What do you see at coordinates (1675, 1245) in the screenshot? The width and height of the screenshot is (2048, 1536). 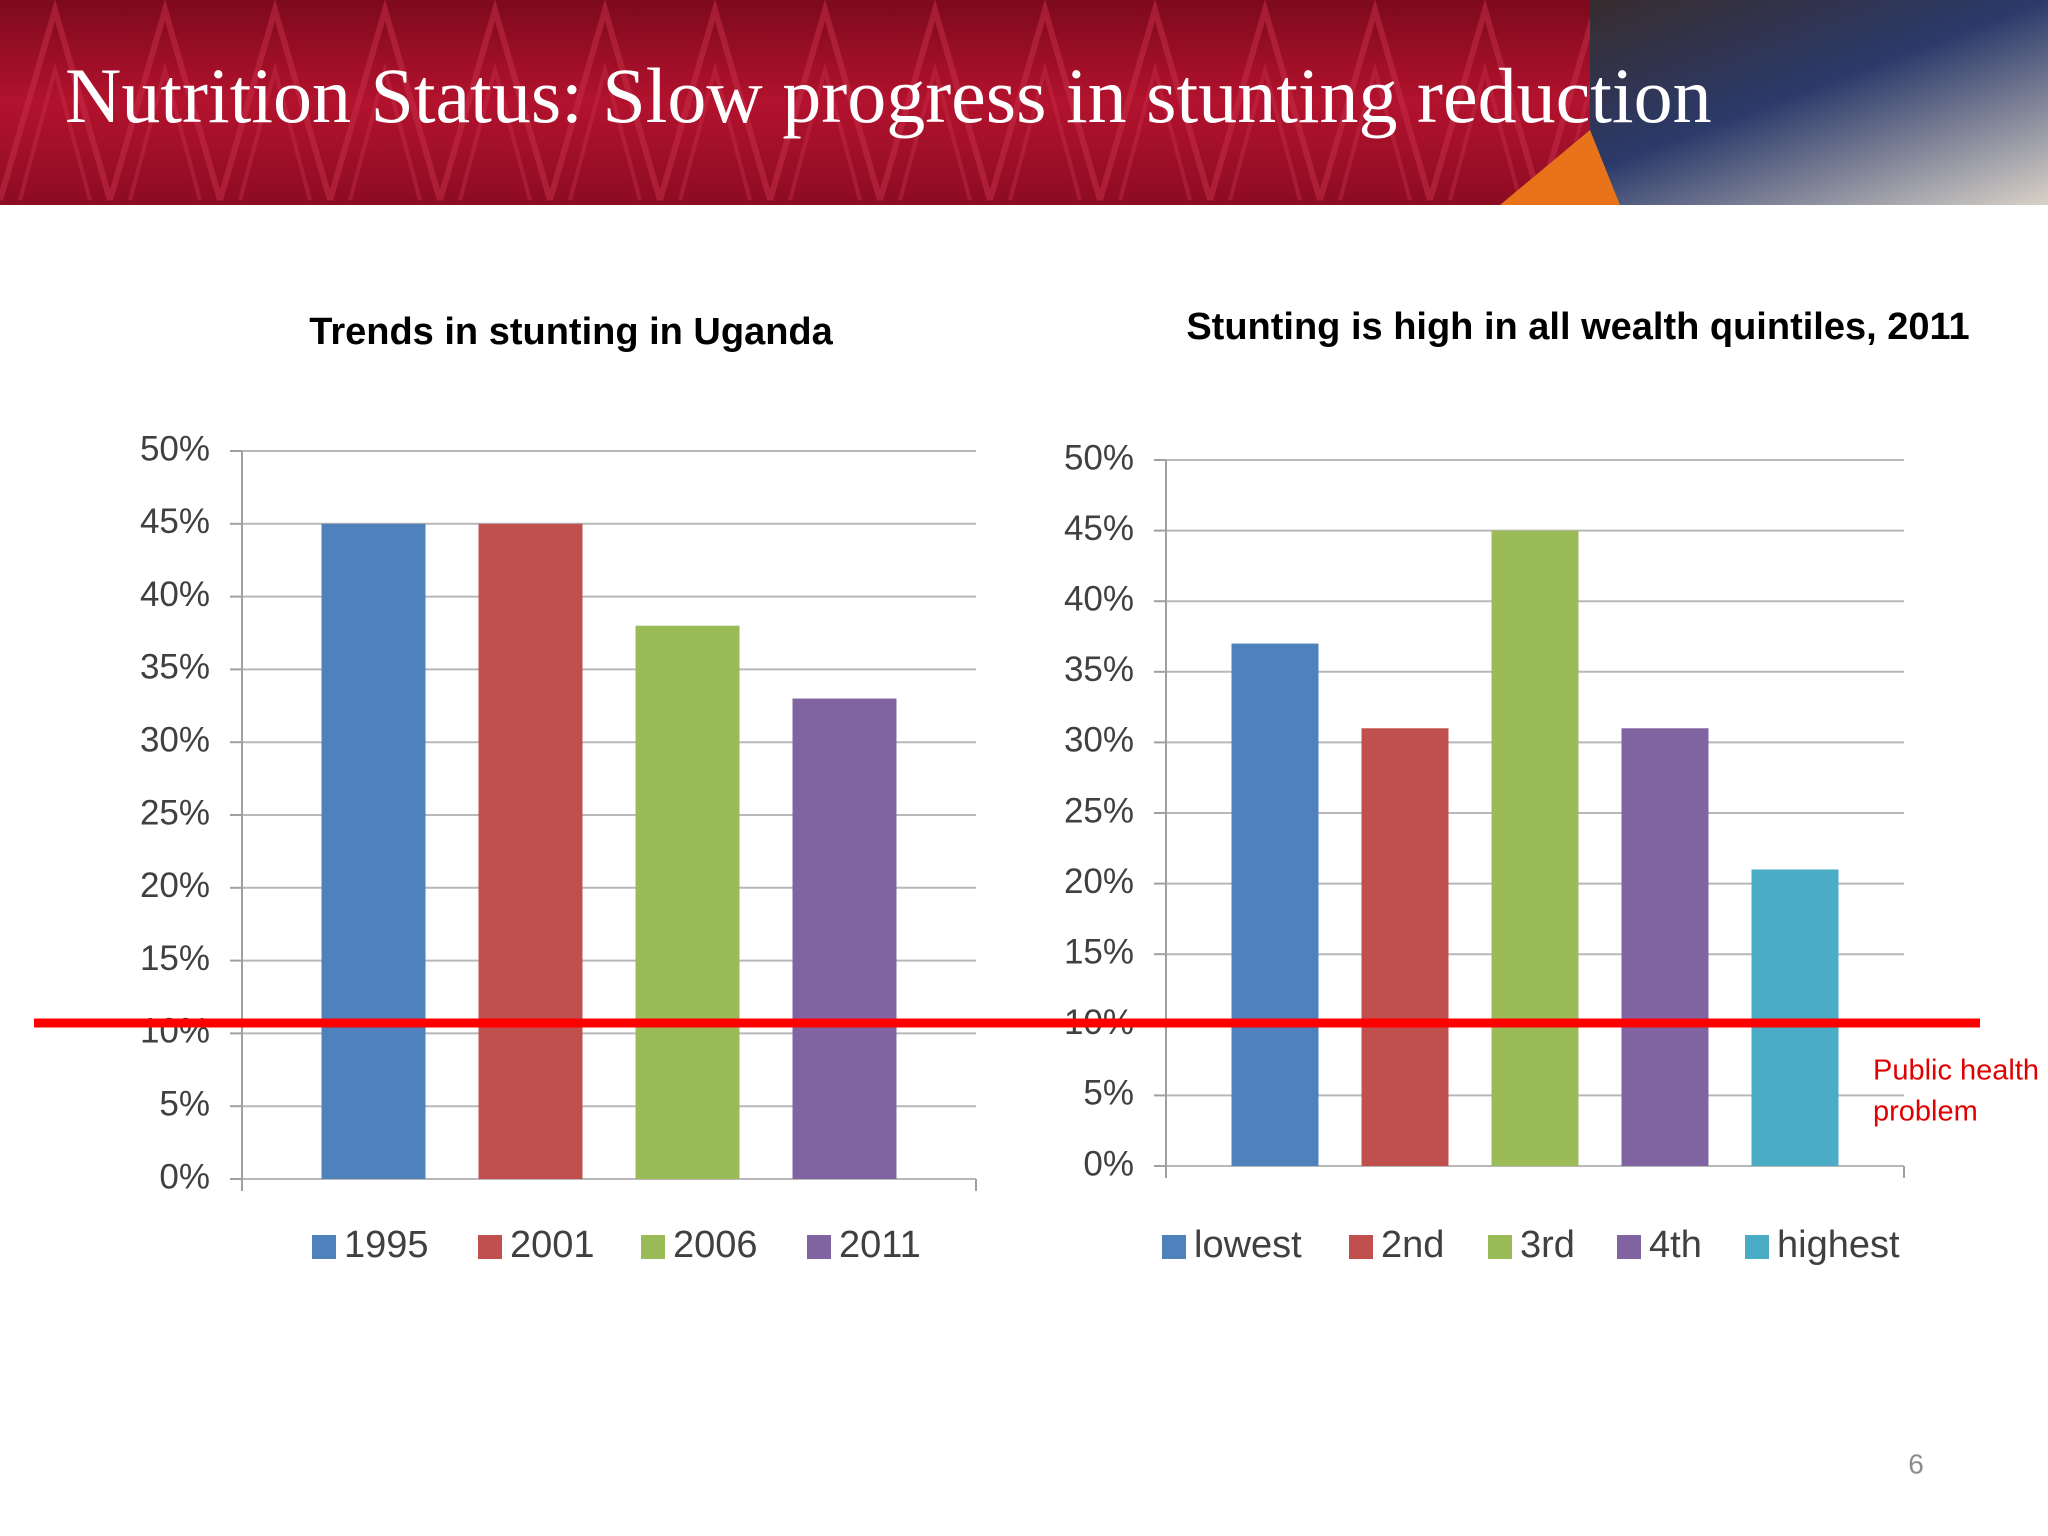 I see `legend-label: 4th` at bounding box center [1675, 1245].